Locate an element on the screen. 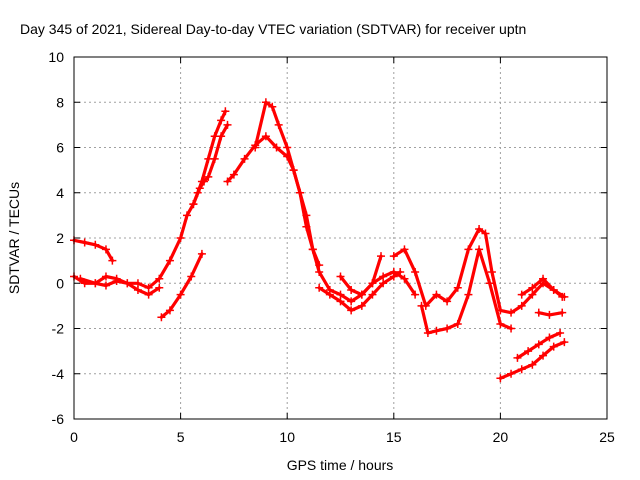 The height and width of the screenshot is (480, 640). x-axis-label: GPS time / hours is located at coordinates (340, 465).